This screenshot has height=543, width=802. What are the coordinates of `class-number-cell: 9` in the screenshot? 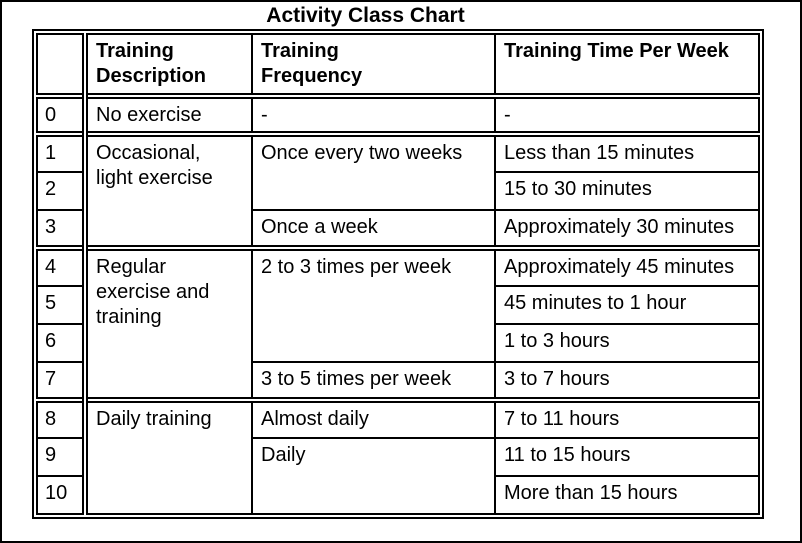 It's located at (62, 457).